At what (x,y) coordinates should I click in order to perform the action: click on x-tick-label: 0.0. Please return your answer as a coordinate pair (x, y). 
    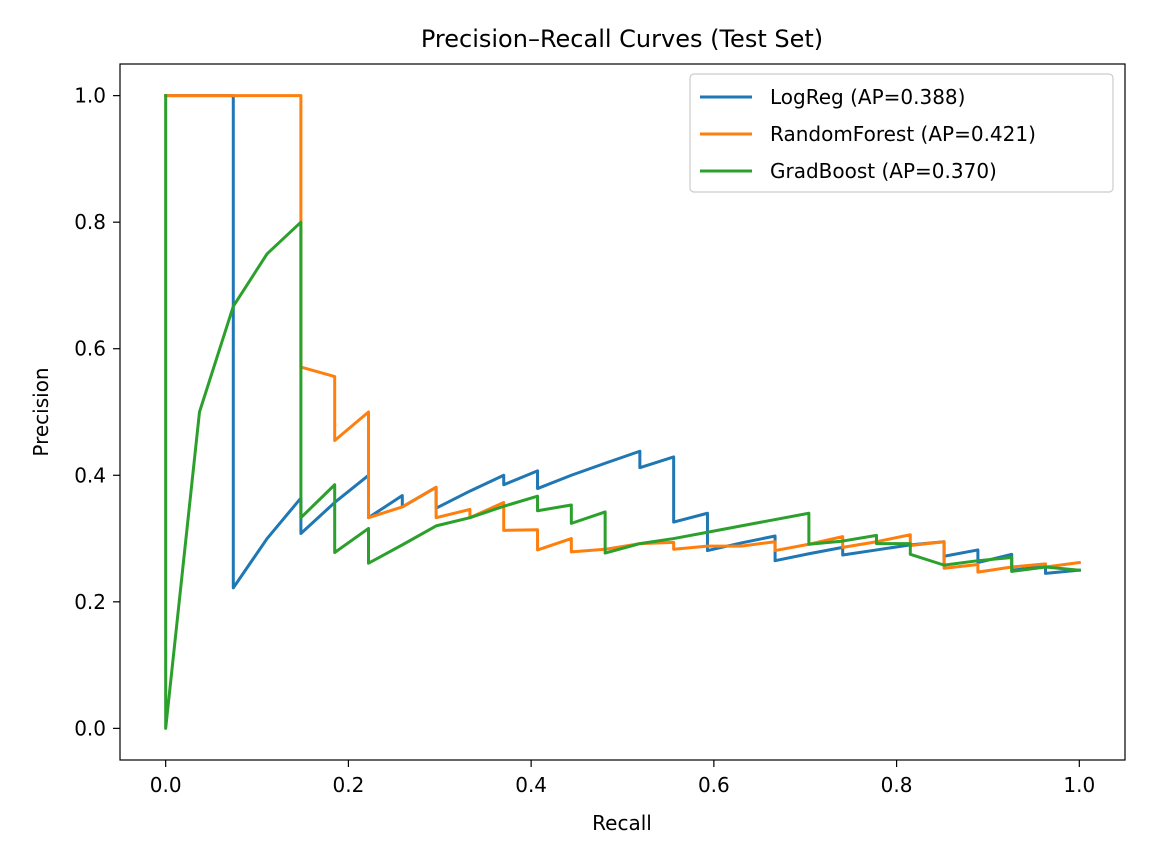
    Looking at the image, I should click on (166, 785).